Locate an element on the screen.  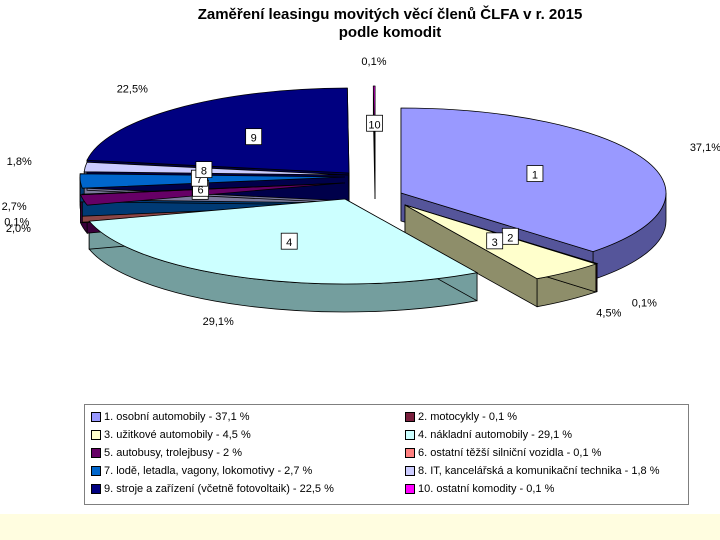
legend-item-3: 3. užitkové automobily - 4,5 % is located at coordinates (248, 435).